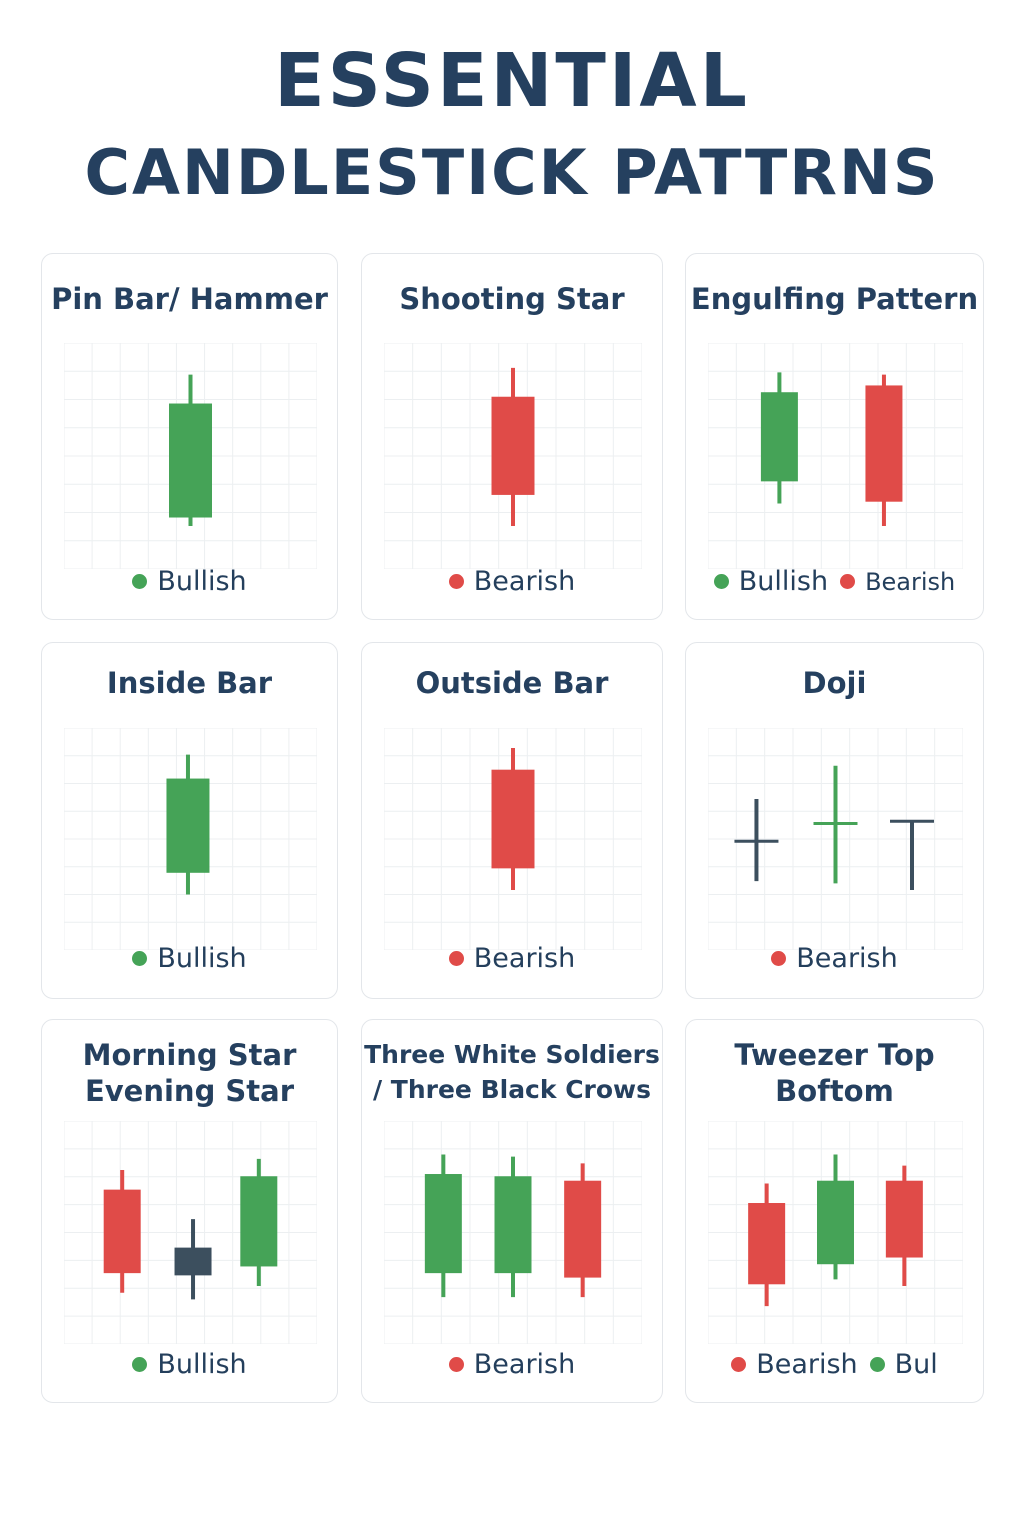 The width and height of the screenshot is (1024, 1536). What do you see at coordinates (512, 1072) in the screenshot?
I see `card-title: Three White Soldiers / Three Black Crows` at bounding box center [512, 1072].